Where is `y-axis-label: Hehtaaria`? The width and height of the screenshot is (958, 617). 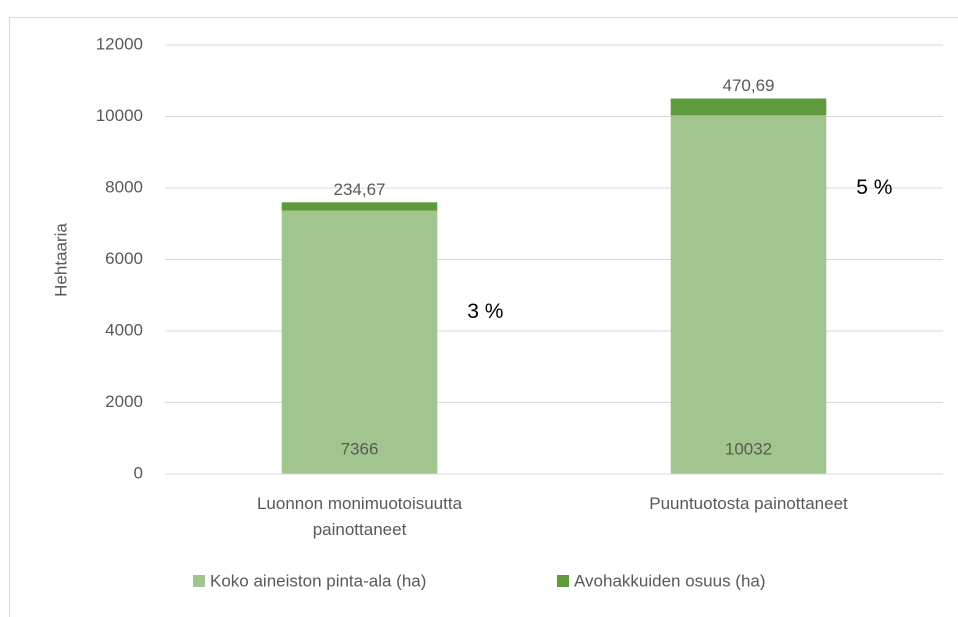
y-axis-label: Hehtaaria is located at coordinates (60, 260).